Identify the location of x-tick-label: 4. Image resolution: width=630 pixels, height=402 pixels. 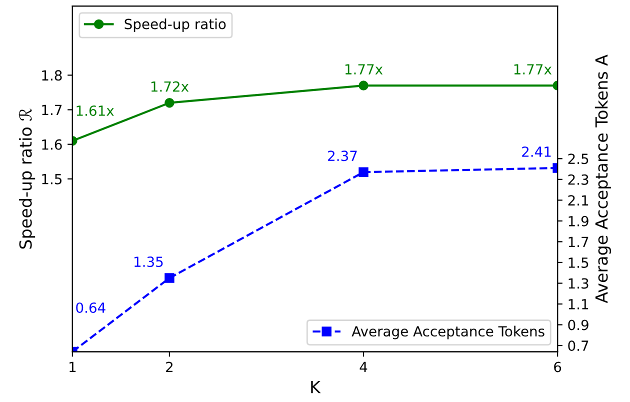
(364, 367).